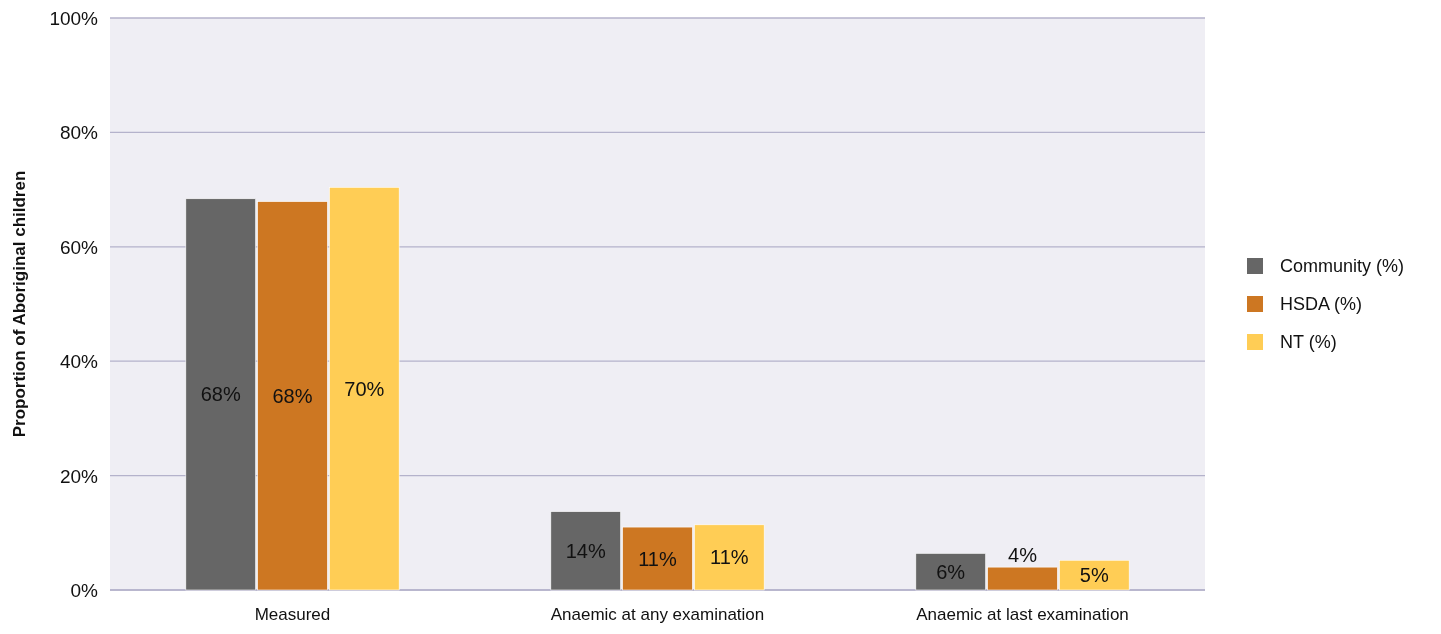 The width and height of the screenshot is (1441, 634). What do you see at coordinates (19, 304) in the screenshot?
I see `y-axis-title: Proportion of Aboriginal children` at bounding box center [19, 304].